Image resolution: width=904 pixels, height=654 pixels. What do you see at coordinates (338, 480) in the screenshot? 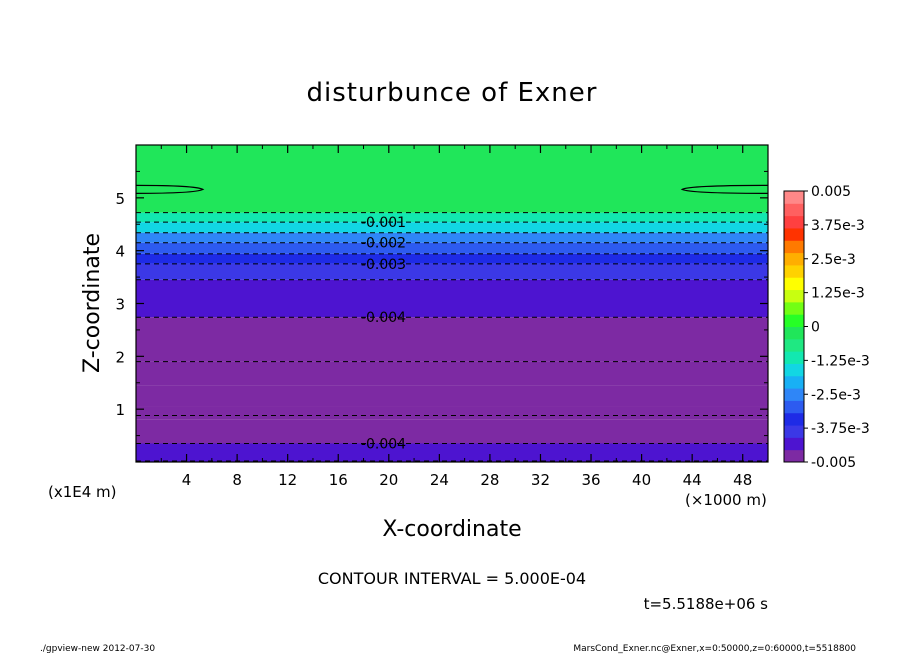
I see `x-tick-label: 16` at bounding box center [338, 480].